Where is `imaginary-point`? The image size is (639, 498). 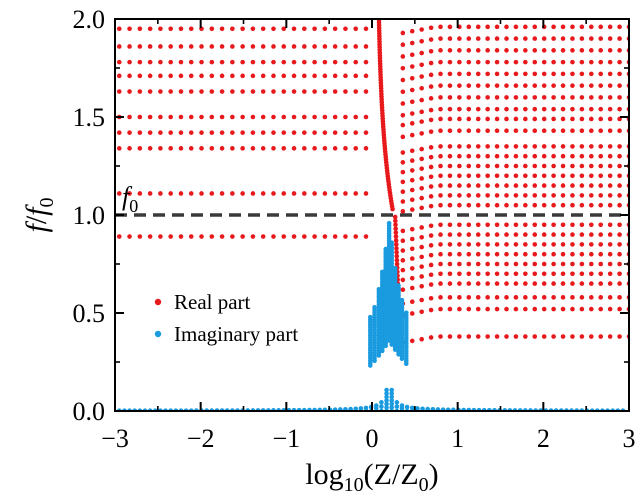
imaginary-point is located at coordinates (395, 268).